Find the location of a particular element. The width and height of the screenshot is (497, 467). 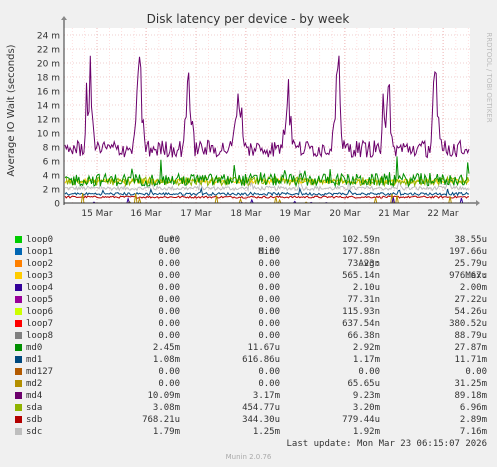

legend-name: md2 is located at coordinates (34, 384).